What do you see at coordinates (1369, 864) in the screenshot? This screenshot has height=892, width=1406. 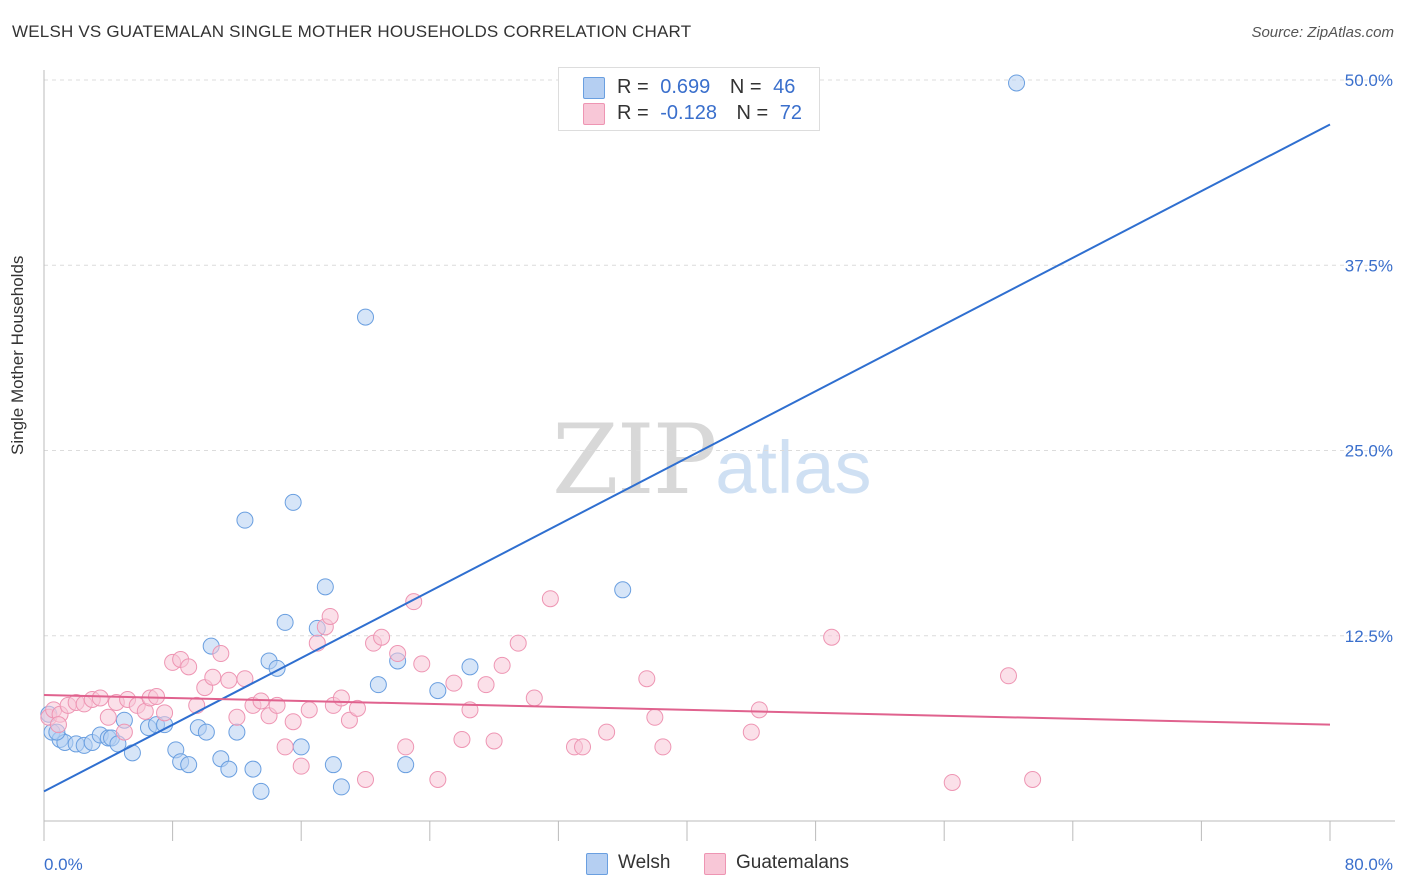 I see `x-tick-label: 80.0%` at bounding box center [1369, 864].